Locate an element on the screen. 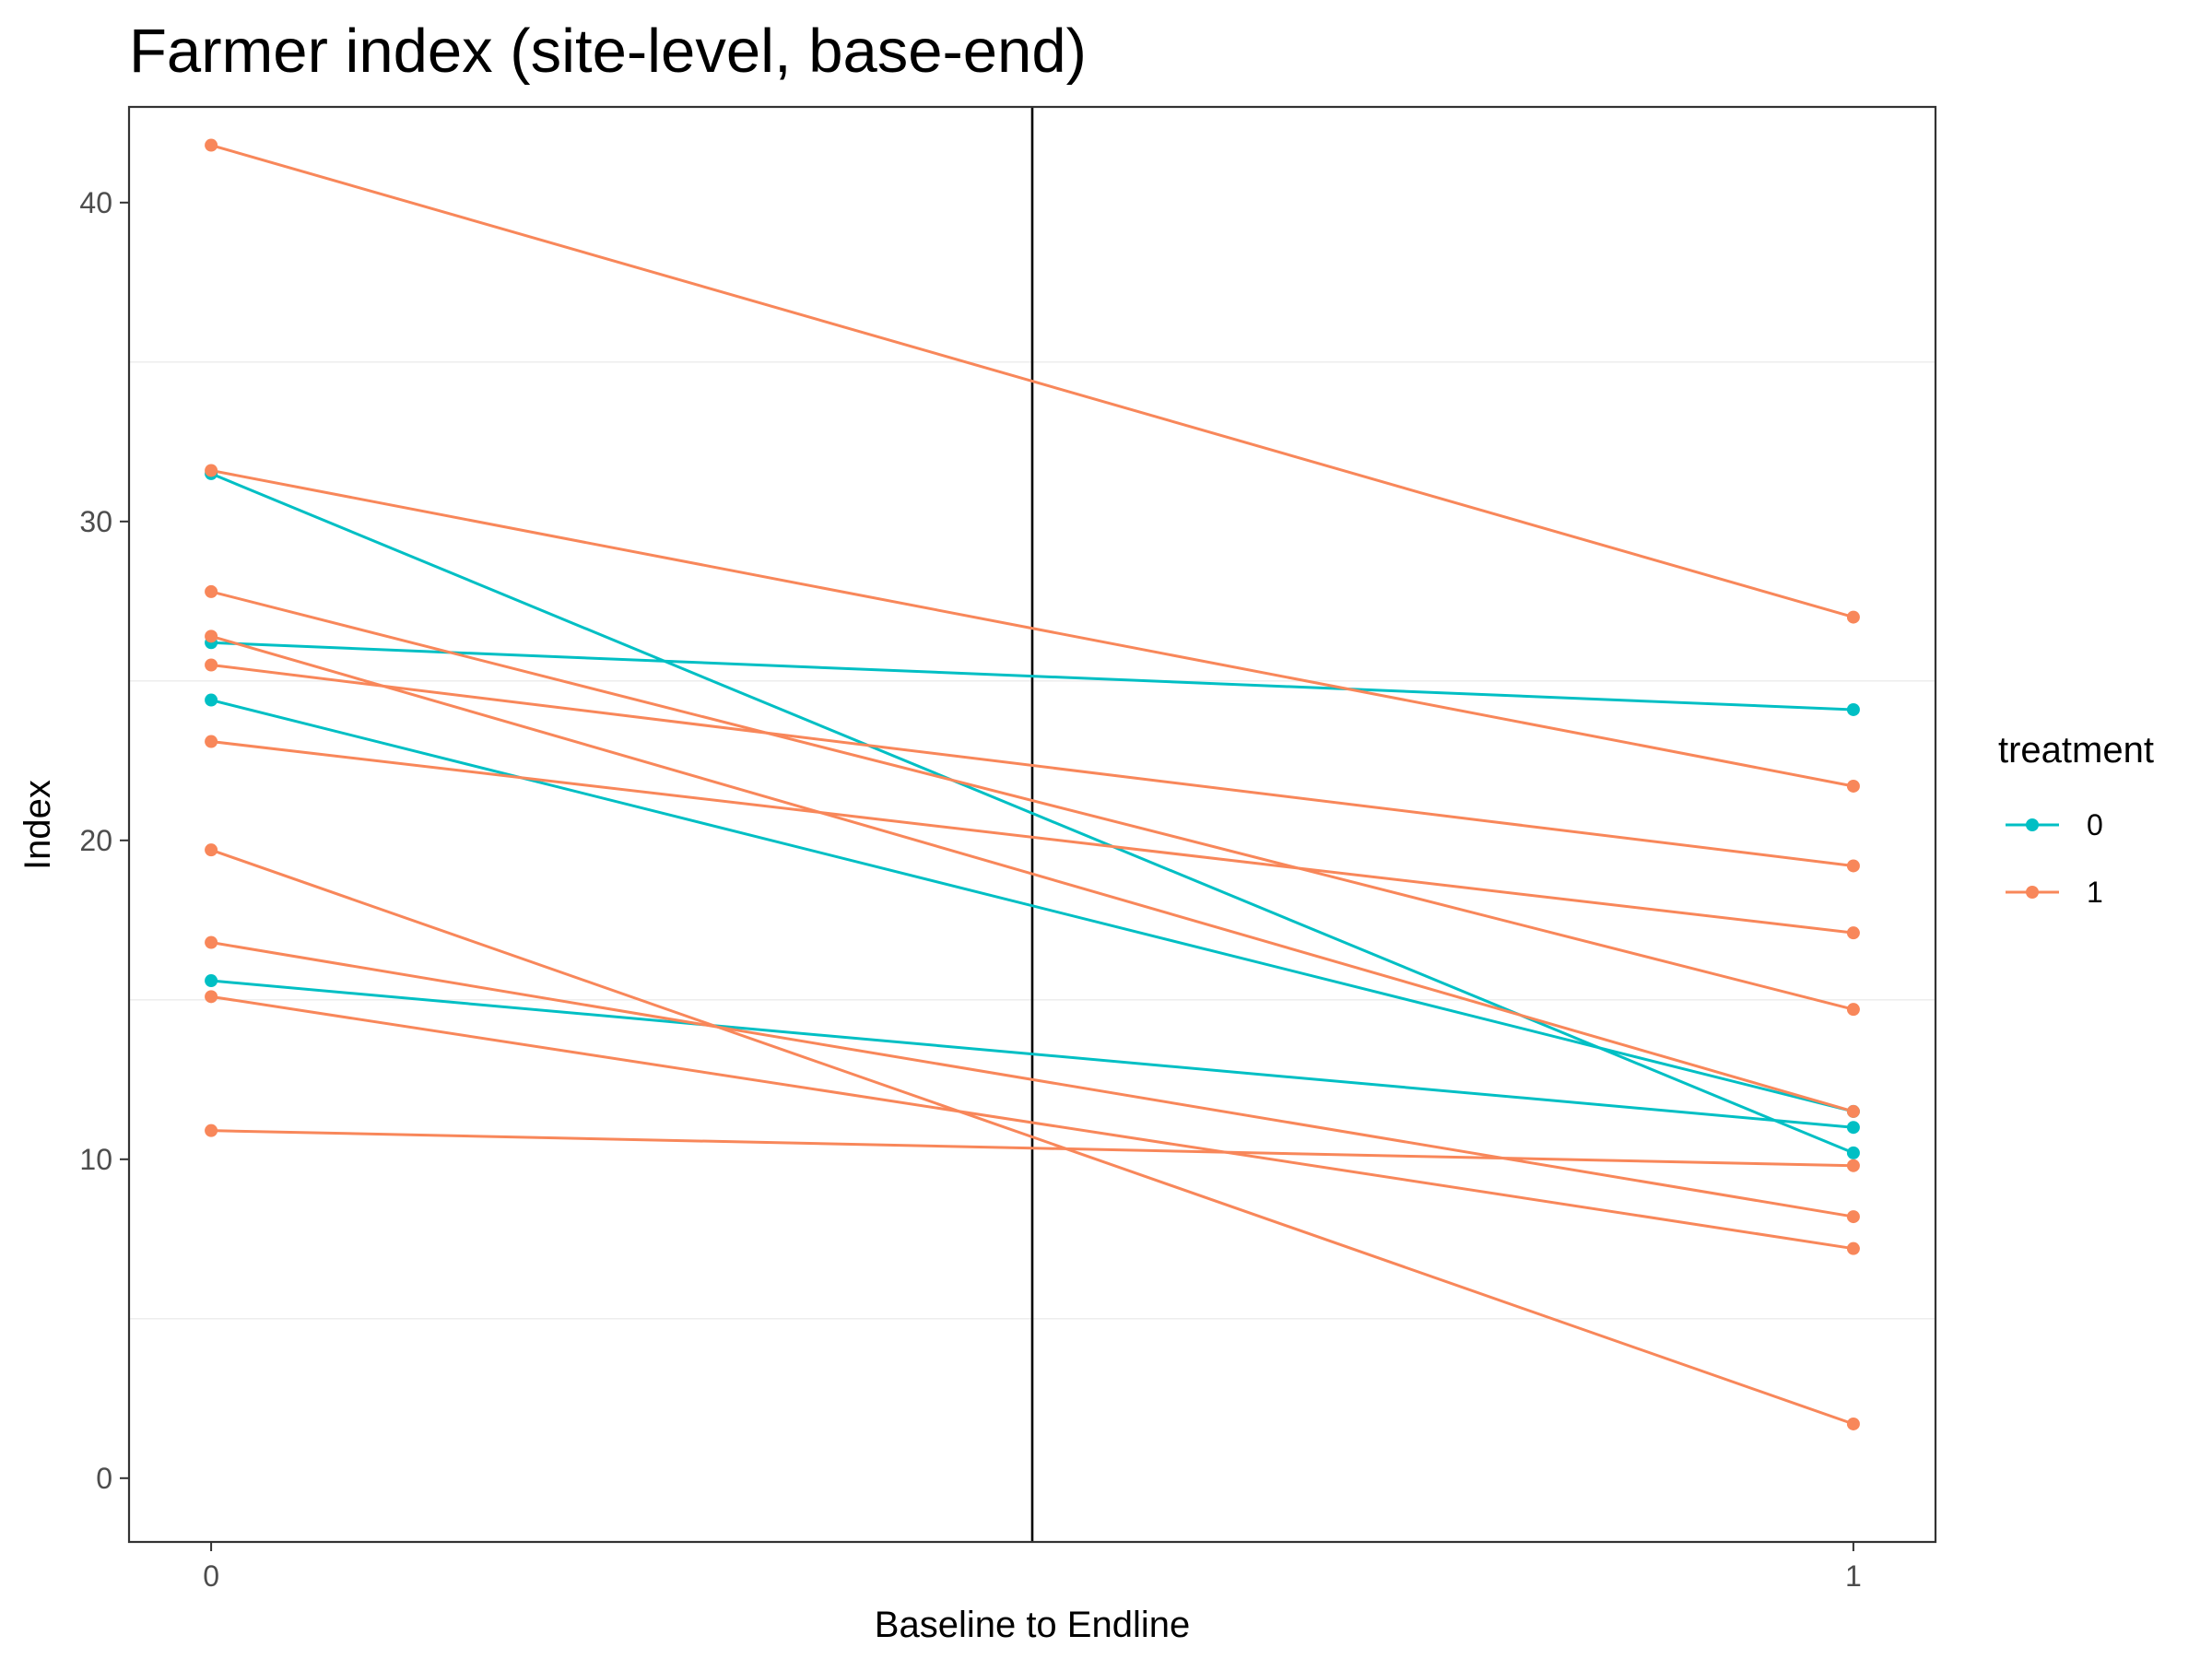 The image size is (2212, 1659). legend-label: 0 is located at coordinates (2095, 824).